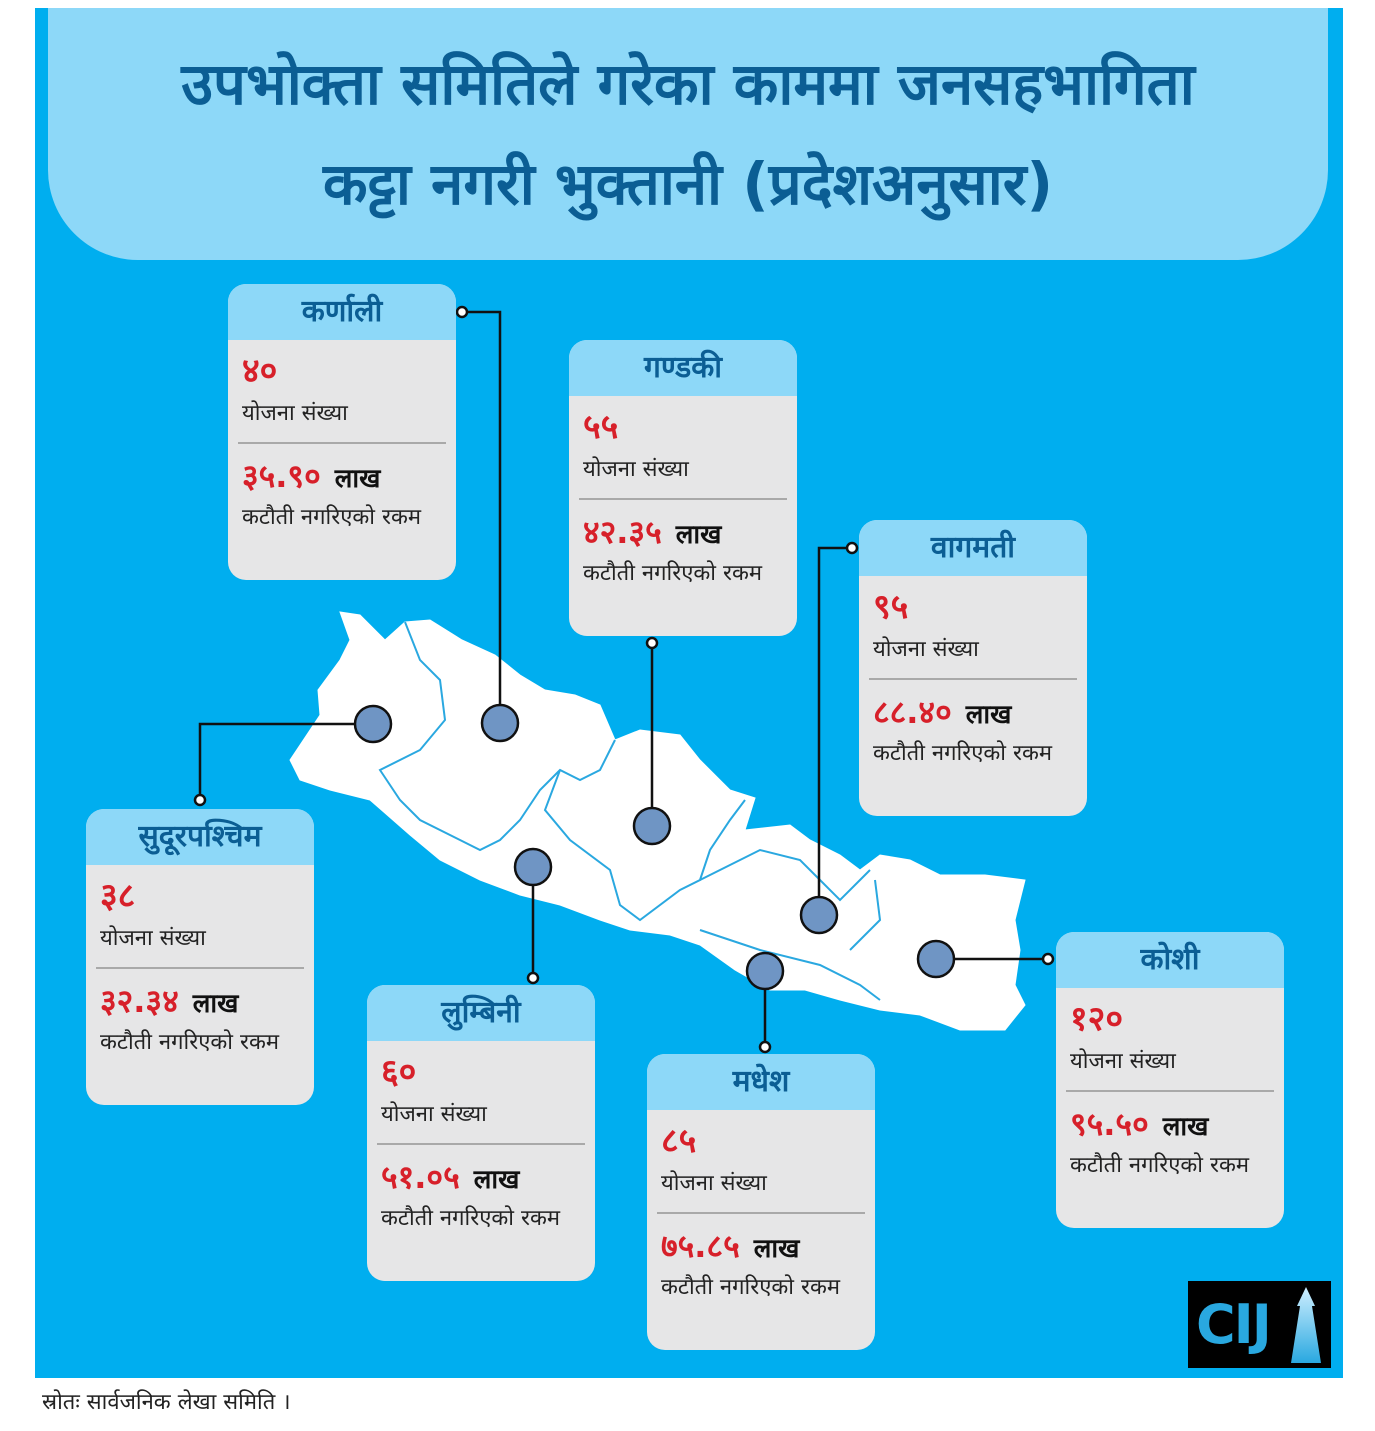  Describe the element at coordinates (1170, 960) in the screenshot. I see `province-name: कोशी` at that location.